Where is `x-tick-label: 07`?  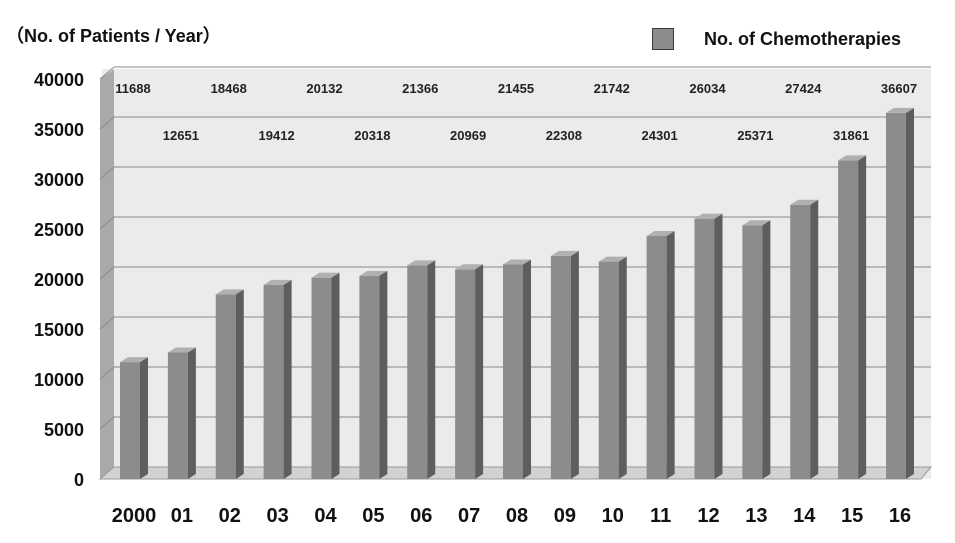
x-tick-label: 07 is located at coordinates (469, 516).